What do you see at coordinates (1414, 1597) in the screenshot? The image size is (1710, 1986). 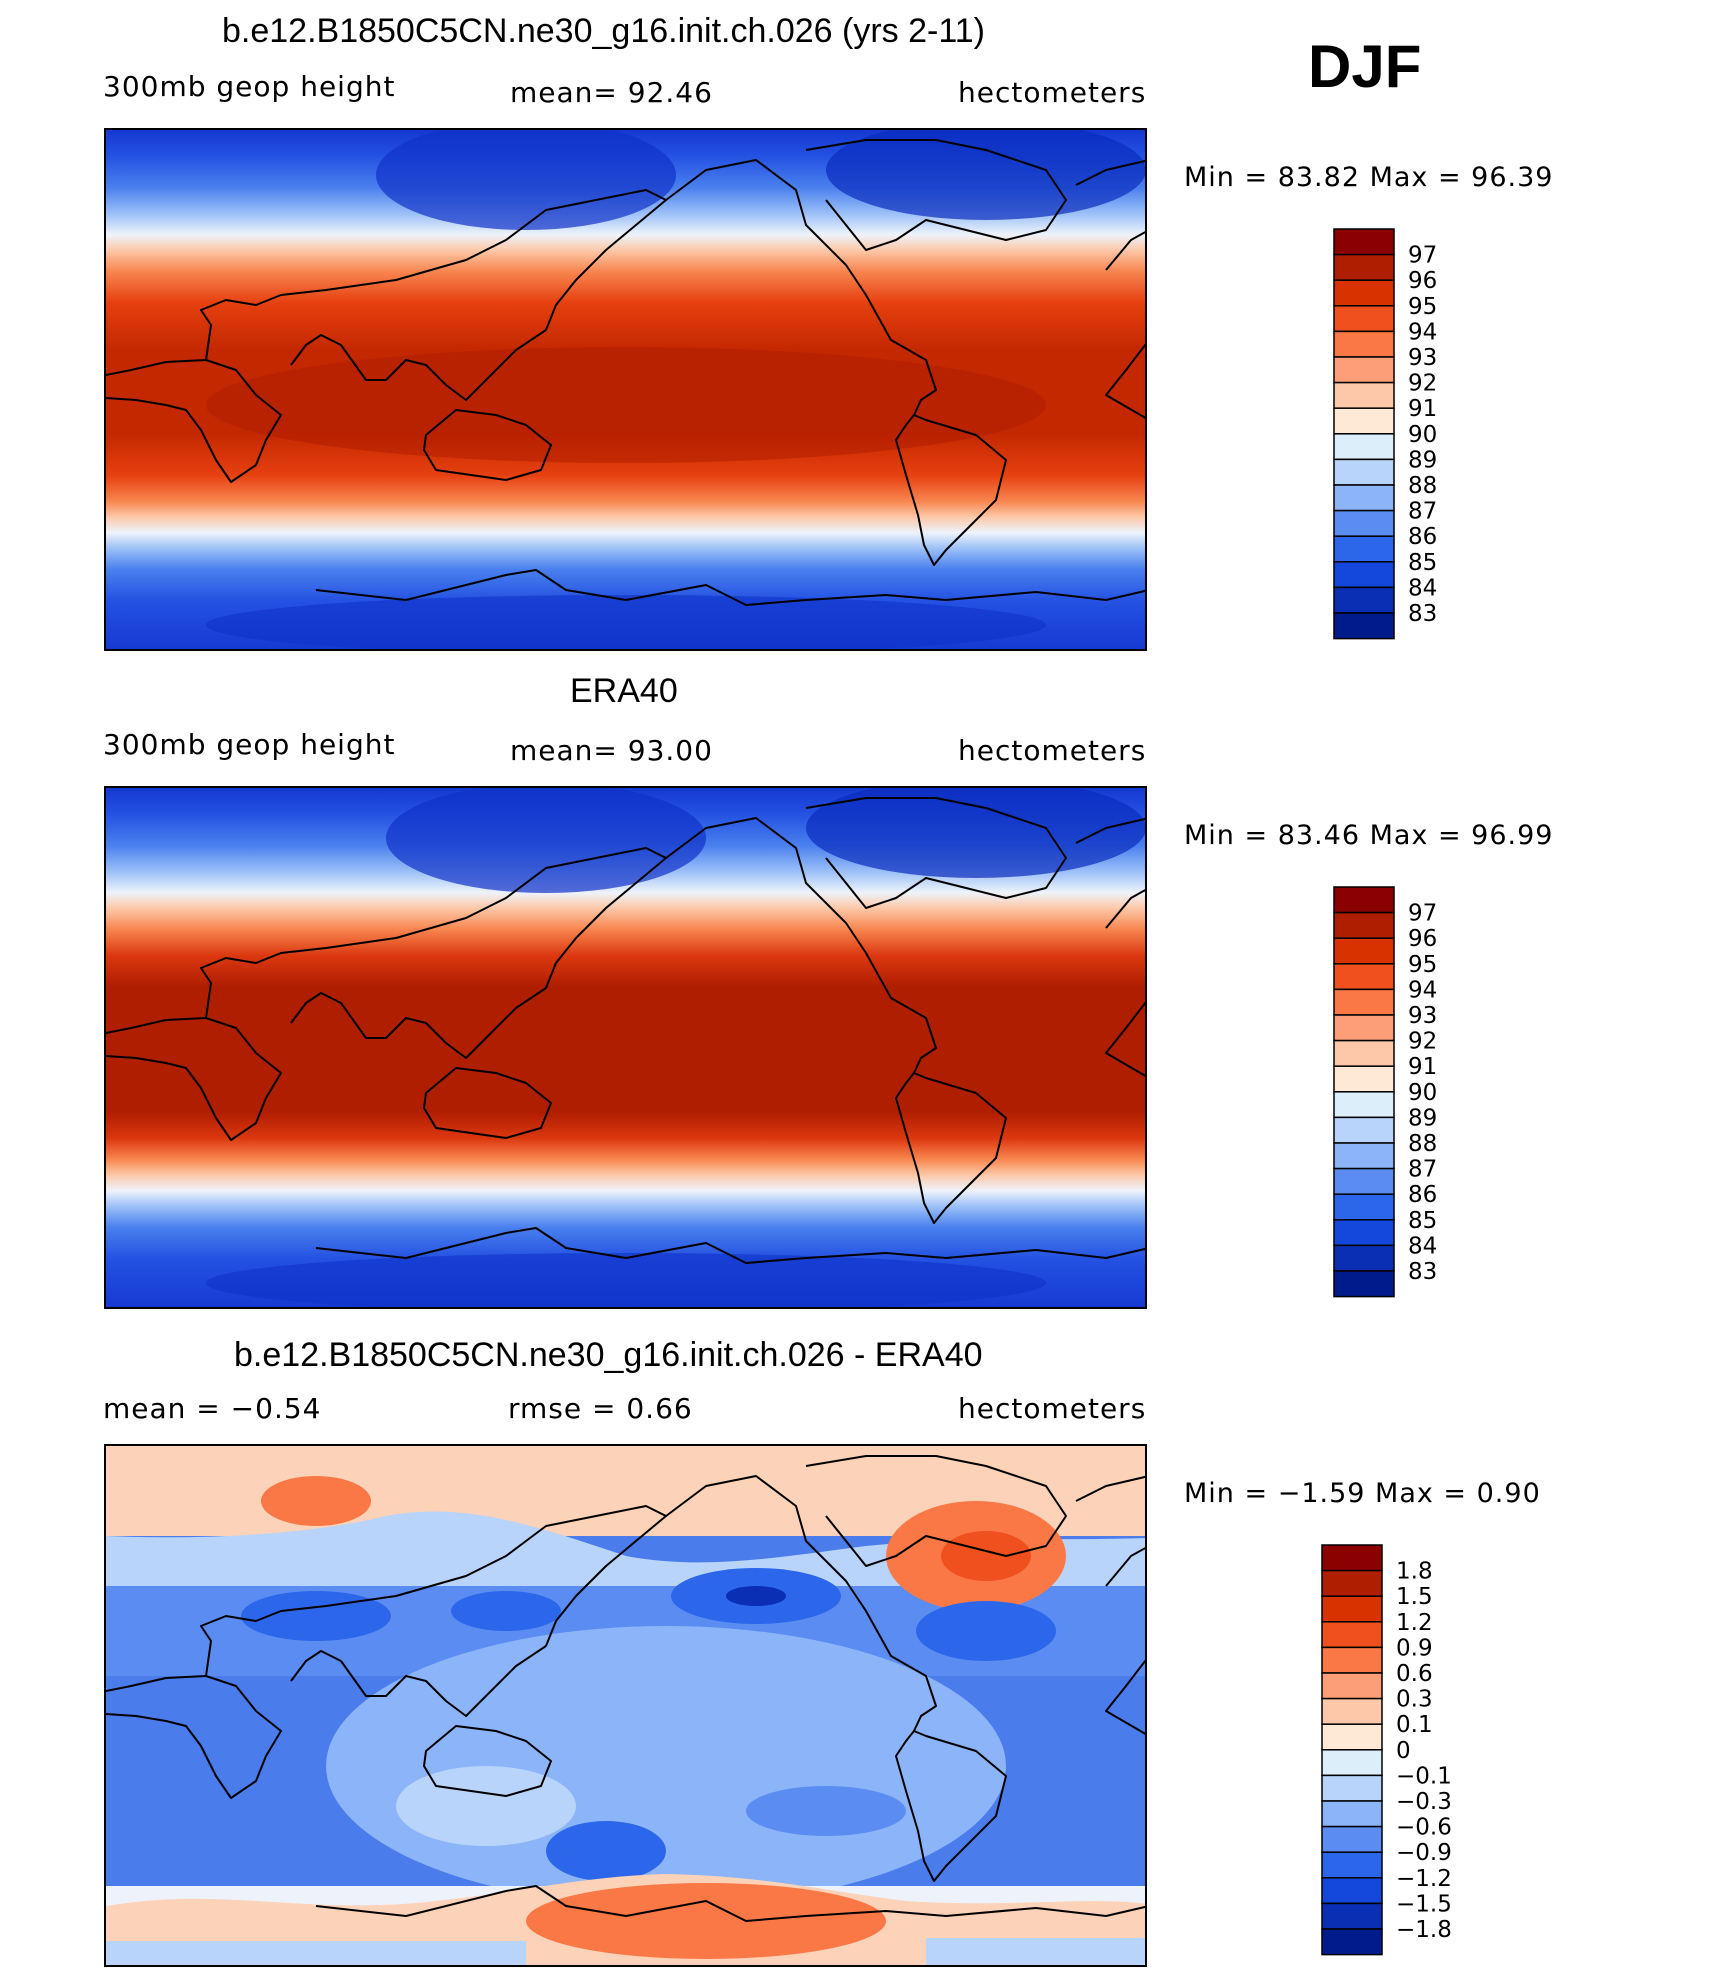 I see `colorbar-tick-label: 1.5` at bounding box center [1414, 1597].